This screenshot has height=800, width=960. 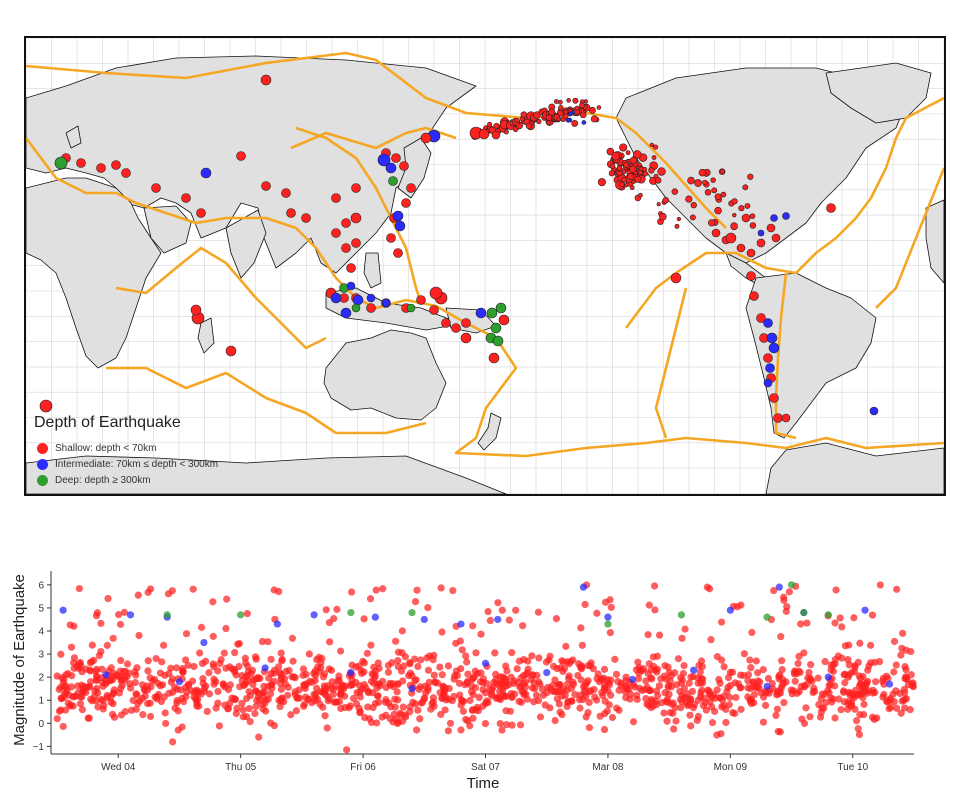 I want to click on deep-point, so click(x=828, y=615).